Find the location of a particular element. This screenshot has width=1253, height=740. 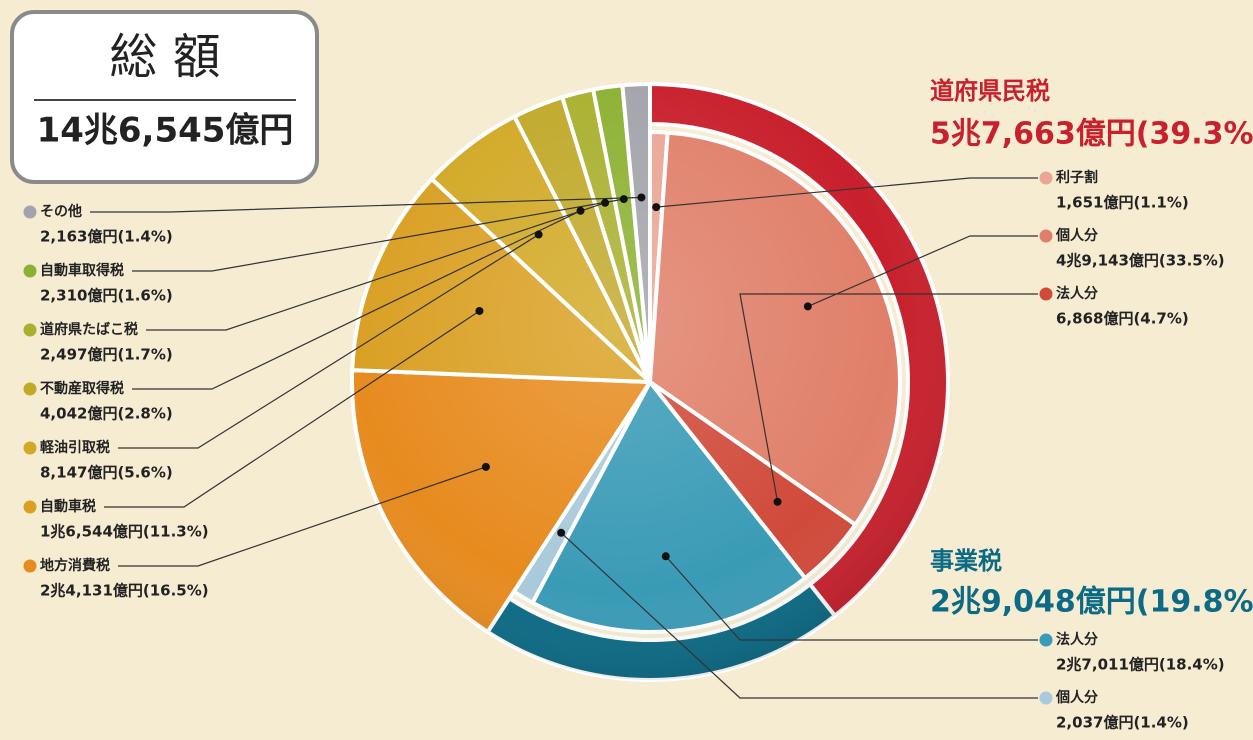

chart-title: 総 額 is located at coordinates (164, 57).